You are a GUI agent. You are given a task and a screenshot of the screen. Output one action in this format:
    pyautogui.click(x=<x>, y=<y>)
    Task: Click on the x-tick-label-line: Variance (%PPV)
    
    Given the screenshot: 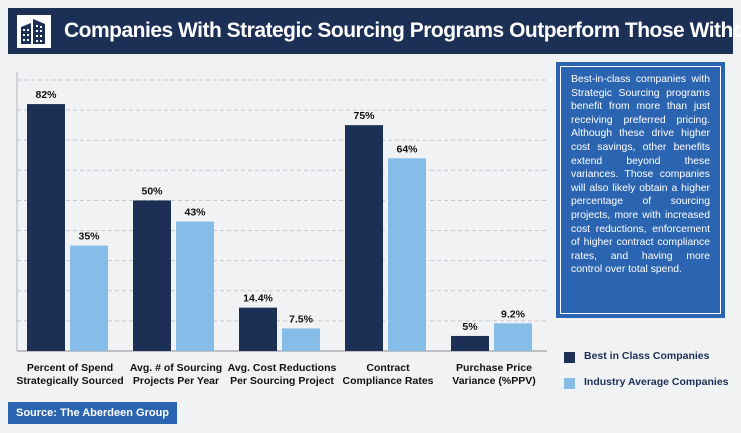 What is the action you would take?
    pyautogui.click(x=494, y=381)
    